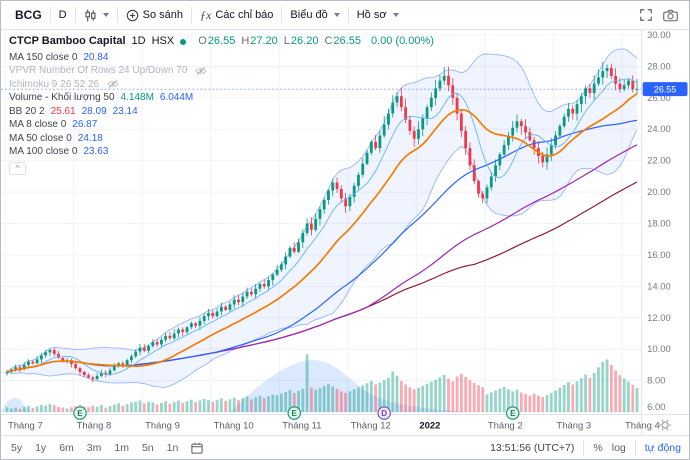 The image size is (690, 460). What do you see at coordinates (286, 41) in the screenshot?
I see `ohlc-key: L` at bounding box center [286, 41].